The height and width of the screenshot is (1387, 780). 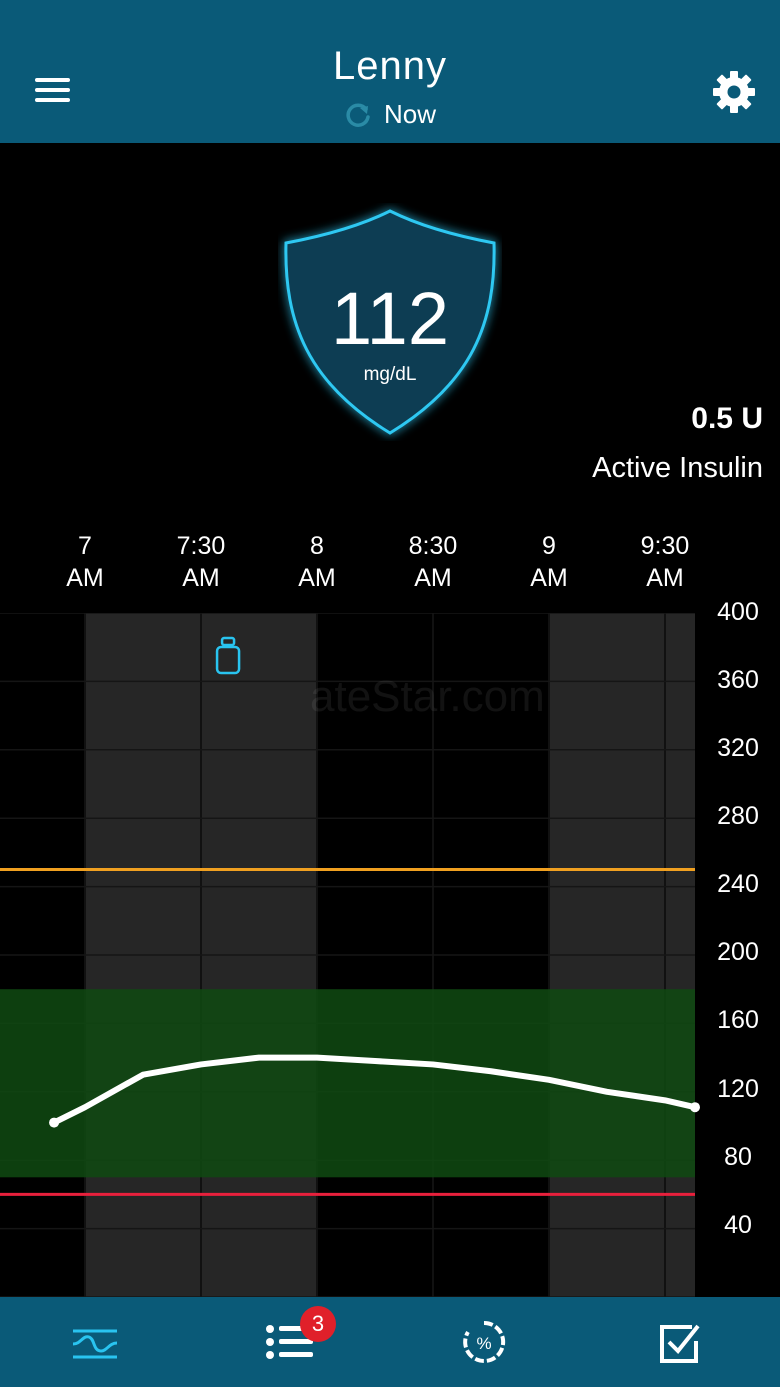 What do you see at coordinates (201, 546) in the screenshot?
I see `time-hour: 7:30` at bounding box center [201, 546].